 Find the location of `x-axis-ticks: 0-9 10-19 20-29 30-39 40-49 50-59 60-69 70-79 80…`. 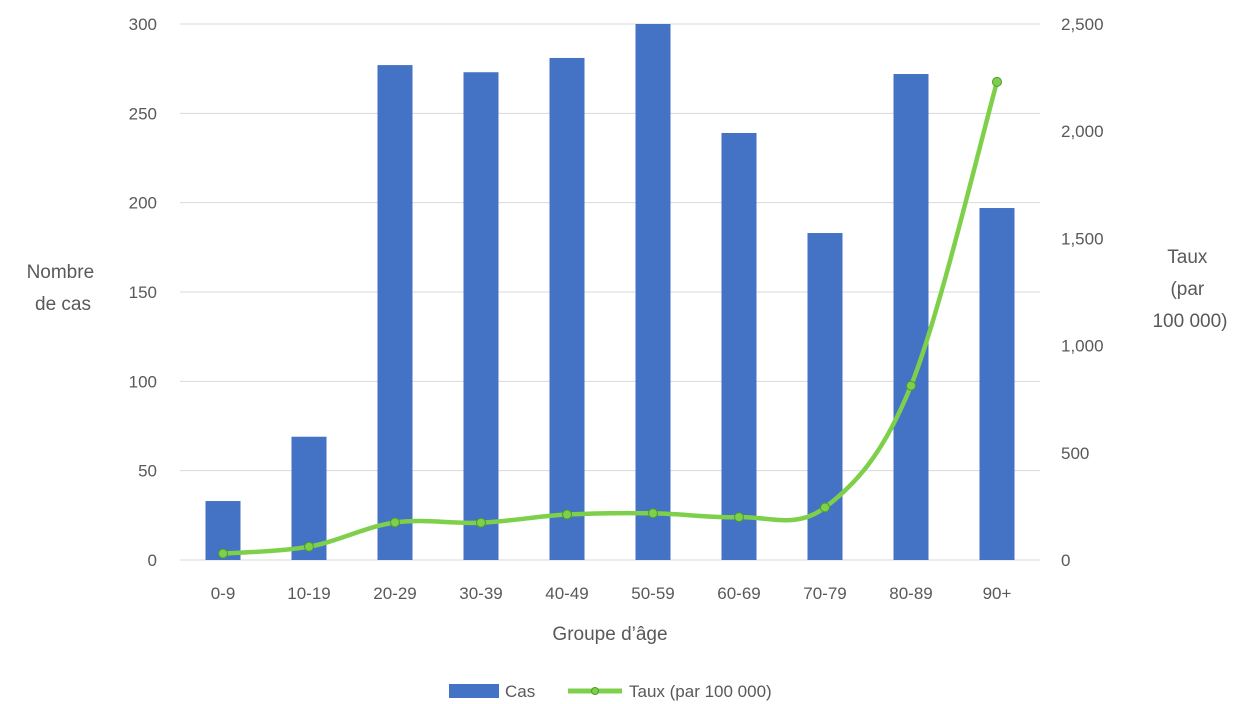

x-axis-ticks: 0-9 10-19 20-29 30-39 40-49 50-59 60-69 70-79 80… is located at coordinates (611, 593).